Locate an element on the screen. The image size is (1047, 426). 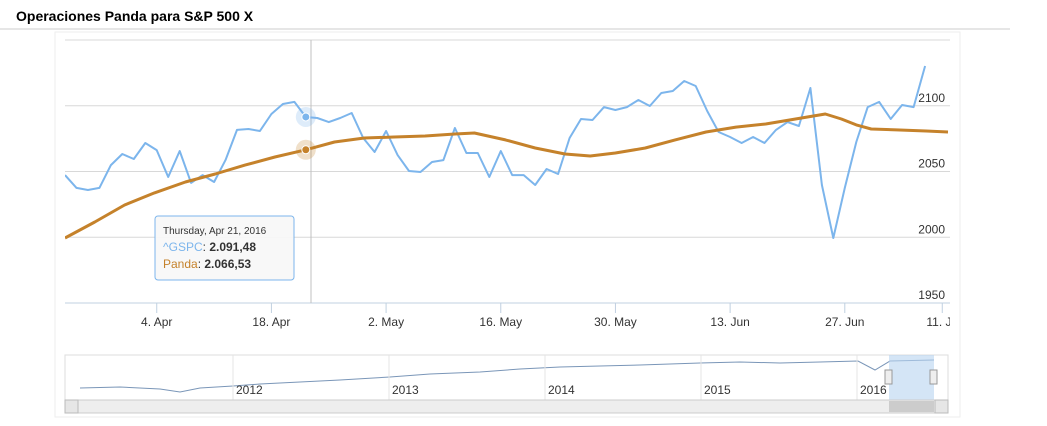
tooltip-row: Panda: 2.066,53 is located at coordinates (207, 264).